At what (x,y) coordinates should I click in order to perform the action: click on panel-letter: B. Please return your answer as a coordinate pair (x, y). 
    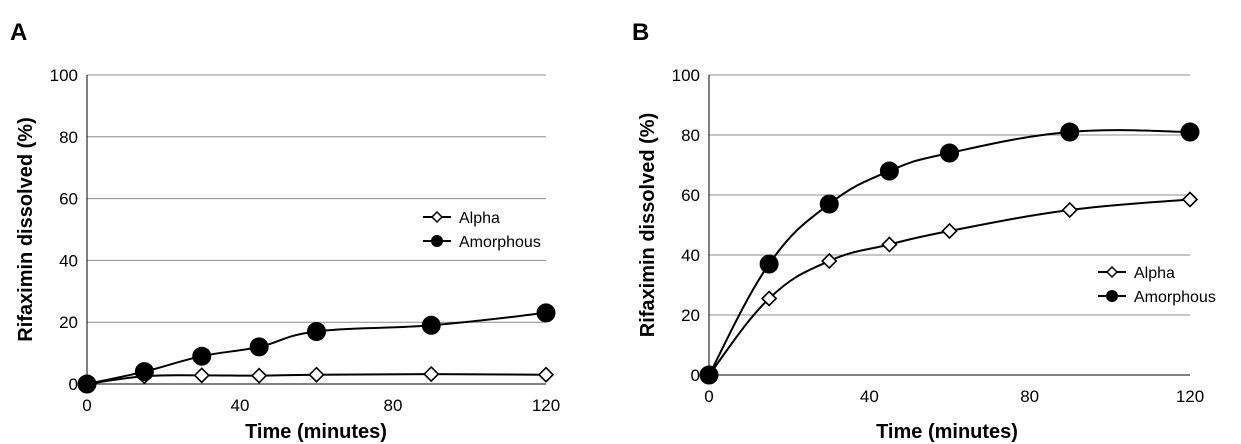
    Looking at the image, I should click on (640, 32).